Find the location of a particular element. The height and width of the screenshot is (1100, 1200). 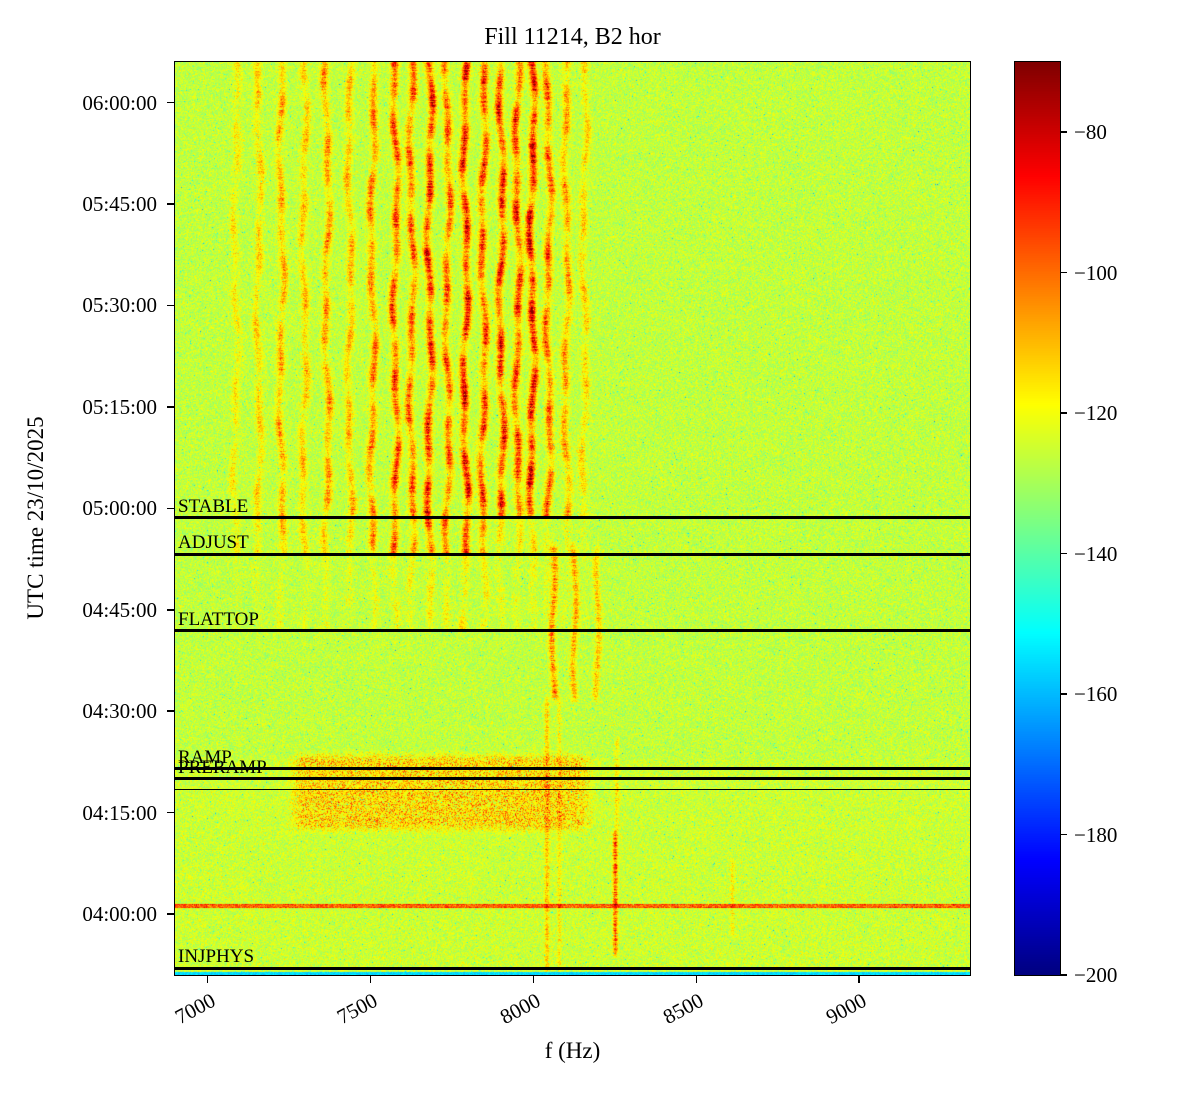

colorbar-tick-label: −100 is located at coordinates (1096, 272).